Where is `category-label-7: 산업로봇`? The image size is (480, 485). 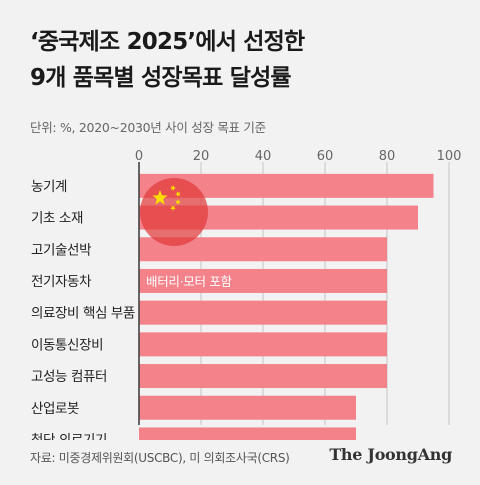
category-label-7: 산업로봇 is located at coordinates (55, 409).